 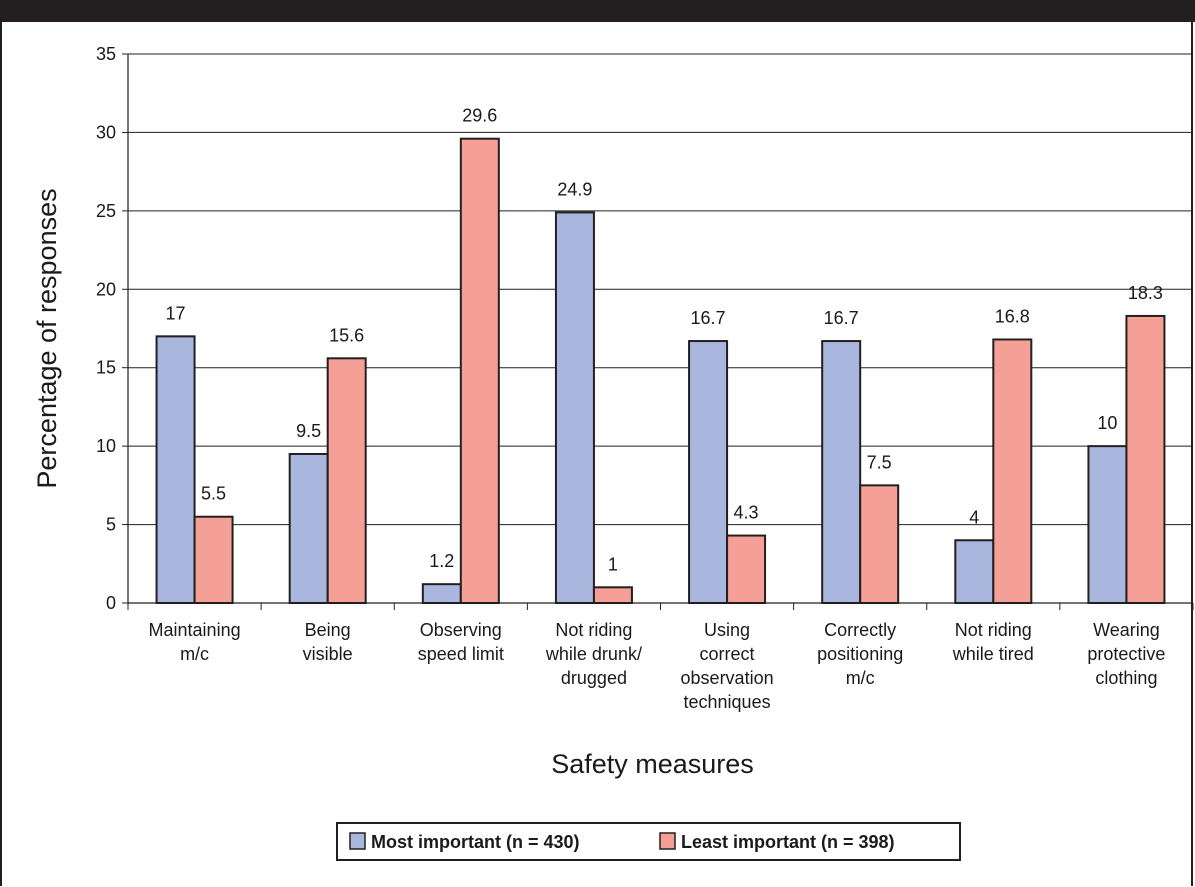 I want to click on x-category-label: Using, so click(x=727, y=630).